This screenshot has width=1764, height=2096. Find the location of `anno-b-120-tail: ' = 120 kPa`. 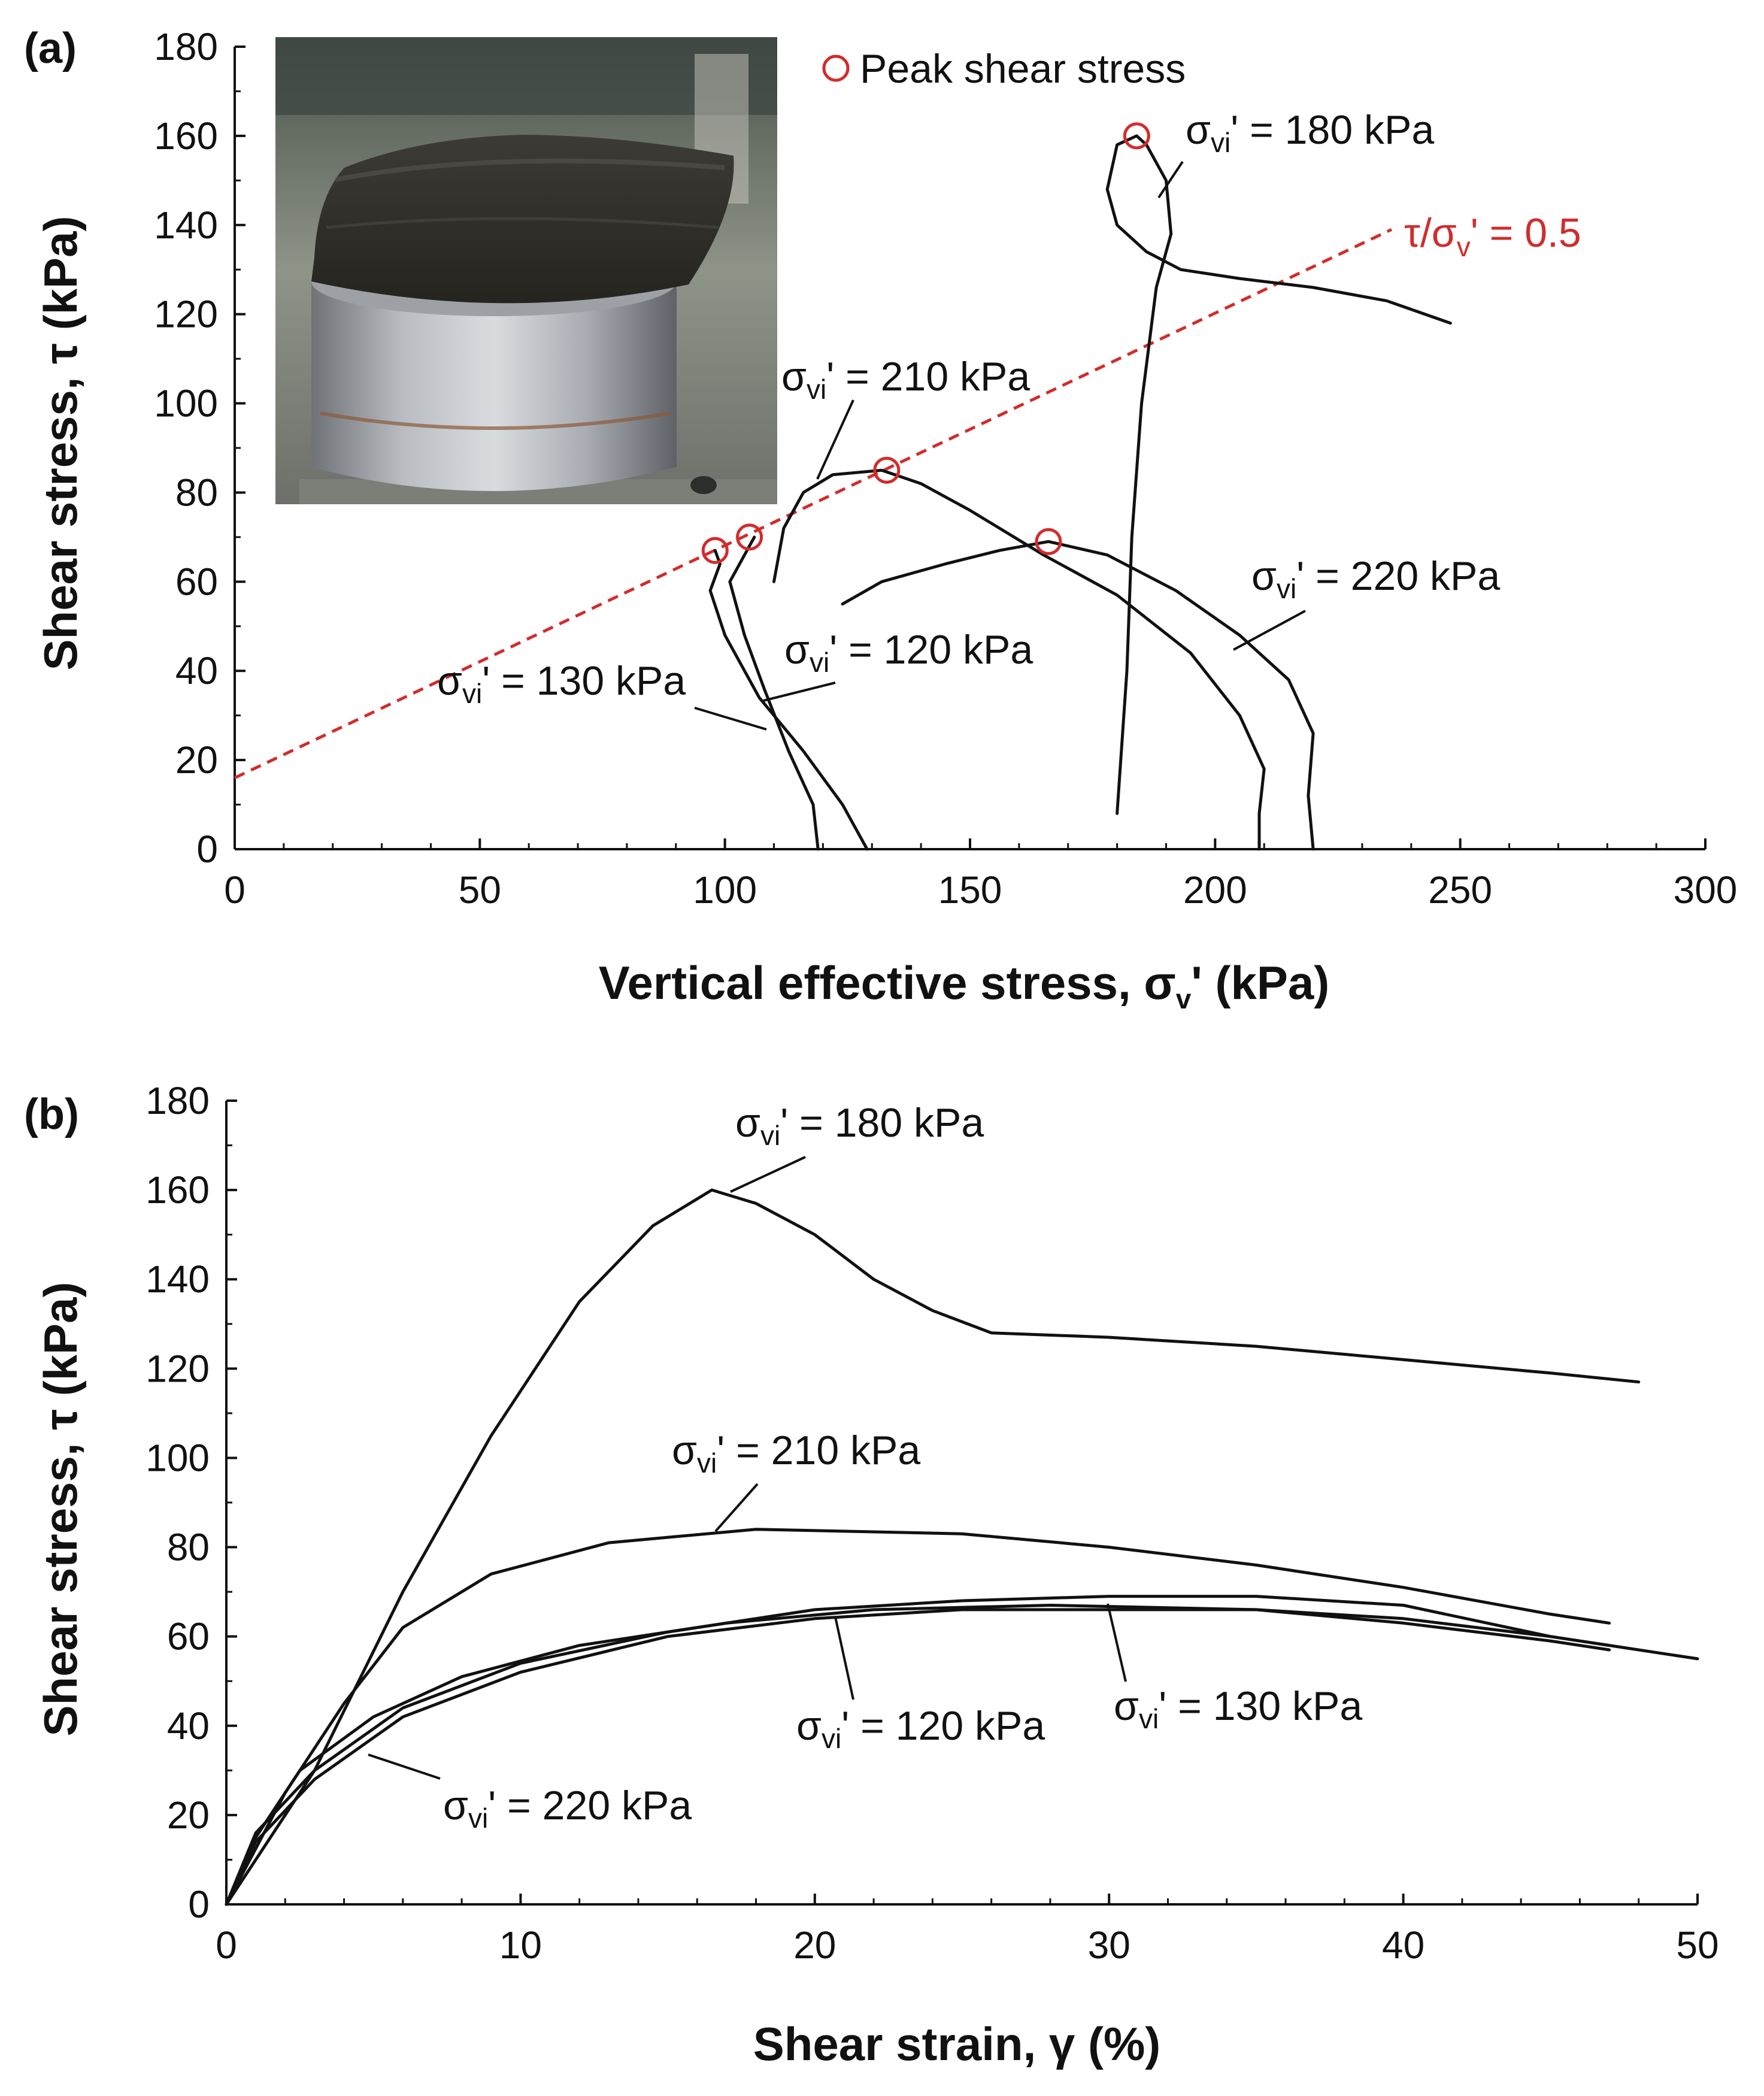

anno-b-120-tail: ' = 120 kPa is located at coordinates (943, 1726).